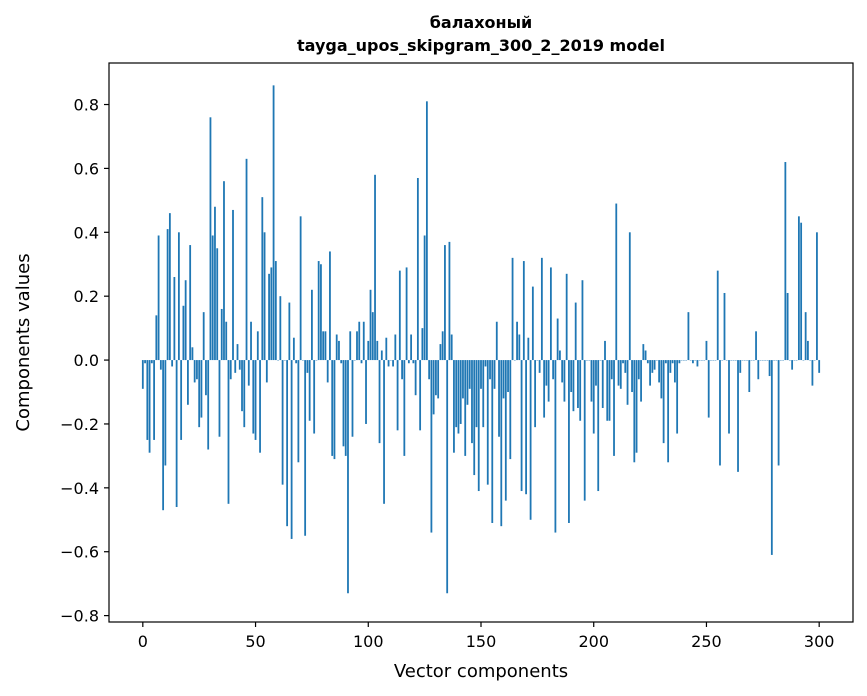 The height and width of the screenshot is (696, 867). What do you see at coordinates (86, 296) in the screenshot?
I see `y-tick-label-5: 0.2` at bounding box center [86, 296].